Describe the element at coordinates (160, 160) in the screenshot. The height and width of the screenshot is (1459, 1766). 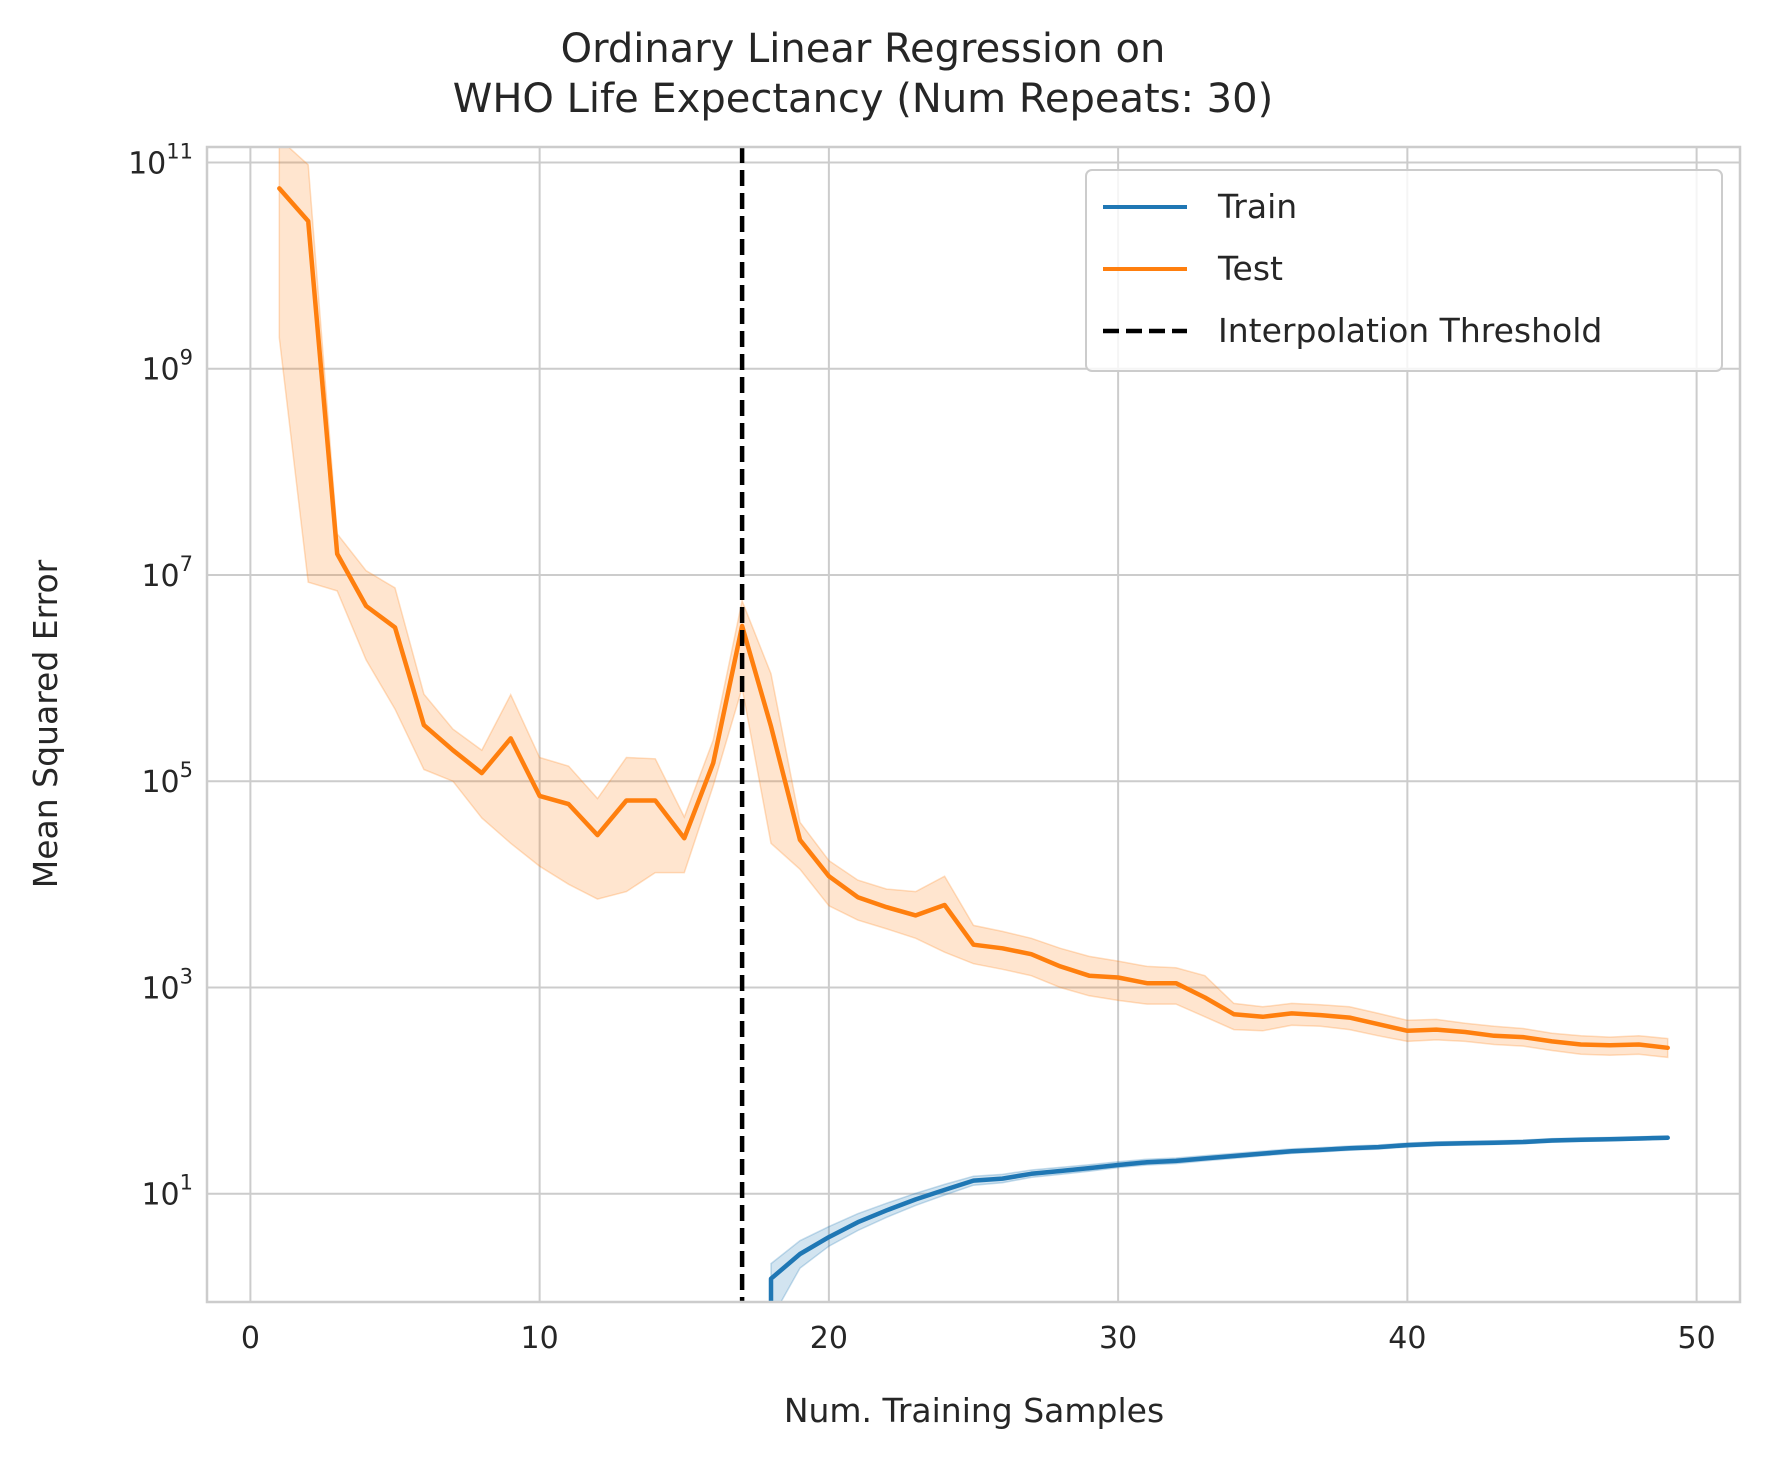
I see `y-tick-label-11: 10¹¹` at that location.